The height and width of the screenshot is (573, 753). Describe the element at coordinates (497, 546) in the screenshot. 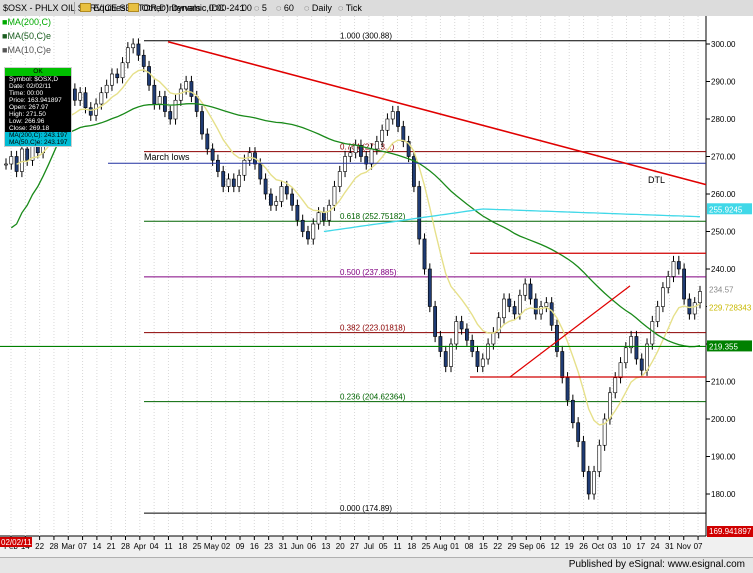

I see `date-tick-label: 22` at that location.